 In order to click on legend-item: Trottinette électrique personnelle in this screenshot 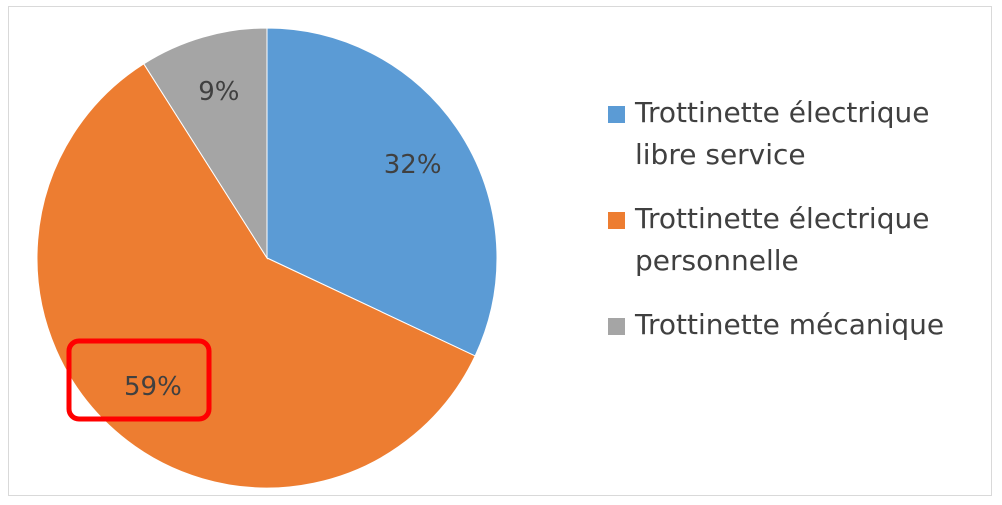, I will do `click(788, 240)`.